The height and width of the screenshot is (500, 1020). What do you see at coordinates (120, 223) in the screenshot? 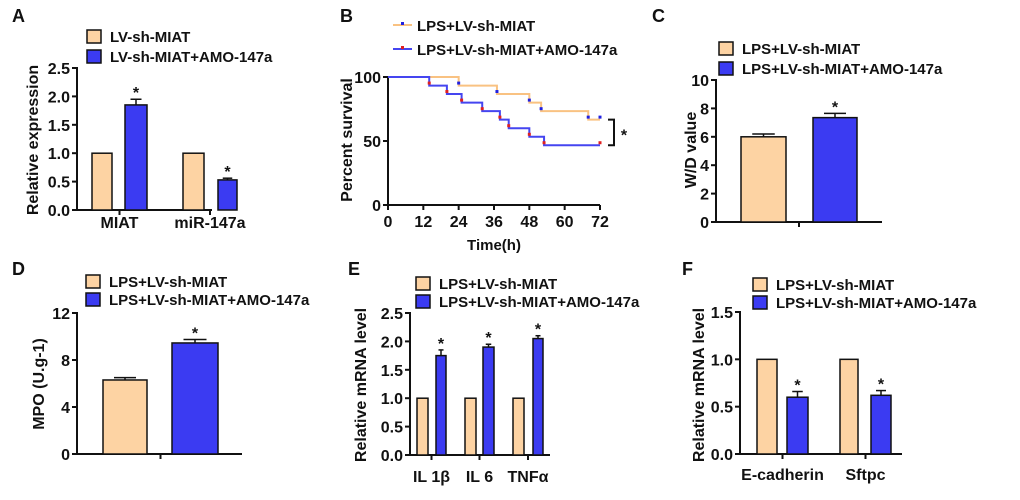
I see `x-tick-label: MIAT` at bounding box center [120, 223].